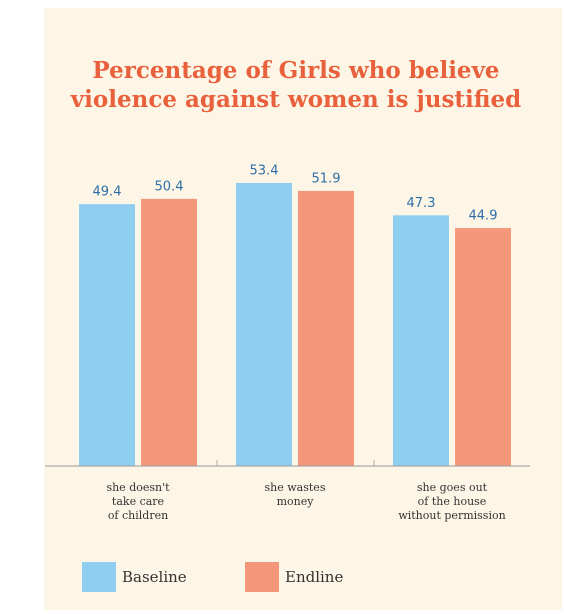 The image size is (564, 614). What do you see at coordinates (295, 99) in the screenshot?
I see `chart-title: violence against women is justified` at bounding box center [295, 99].